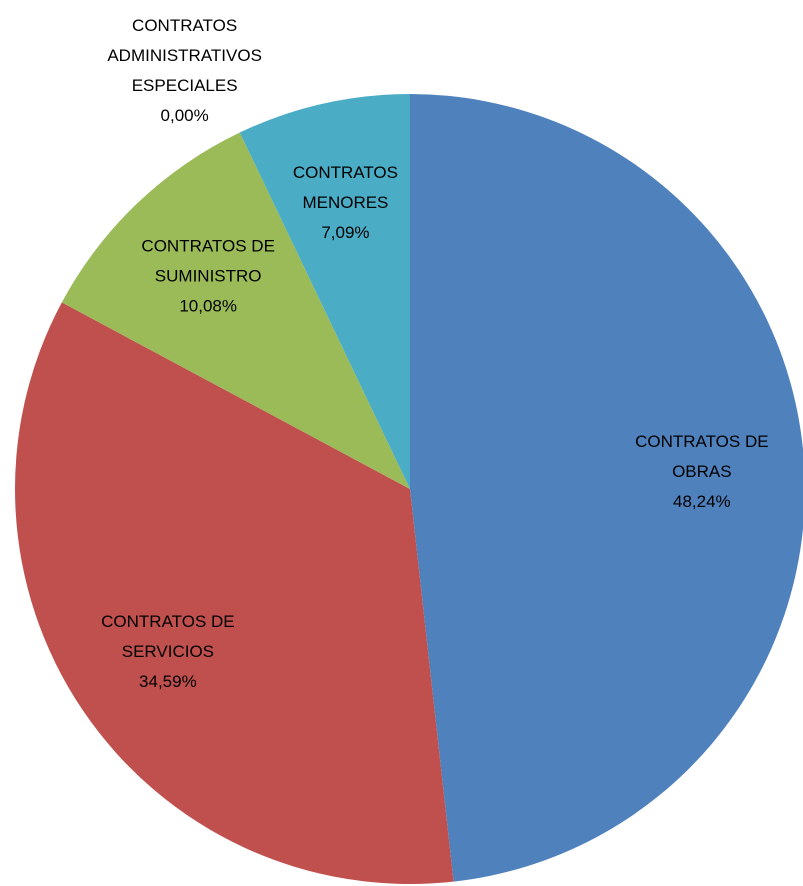 Image resolution: width=803 pixels, height=886 pixels. I want to click on slice-value-label: 7,09%, so click(345, 232).